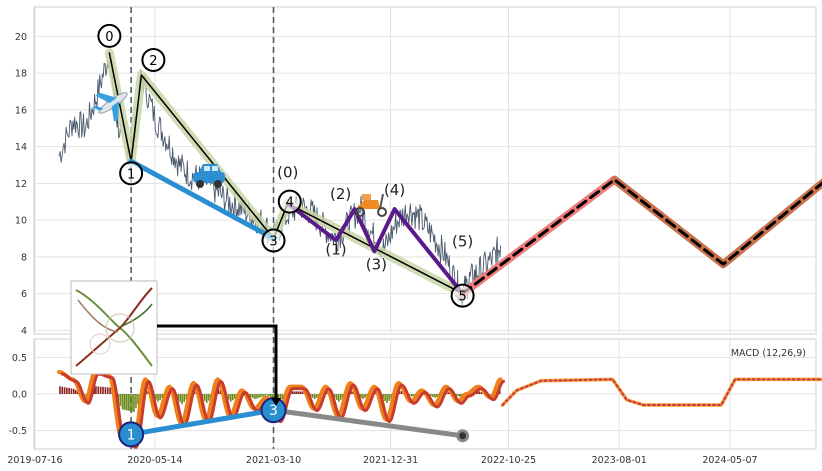 The width and height of the screenshot is (822, 471). What do you see at coordinates (619, 460) in the screenshot?
I see `x-tick-label: 2023-08-01` at bounding box center [619, 460].